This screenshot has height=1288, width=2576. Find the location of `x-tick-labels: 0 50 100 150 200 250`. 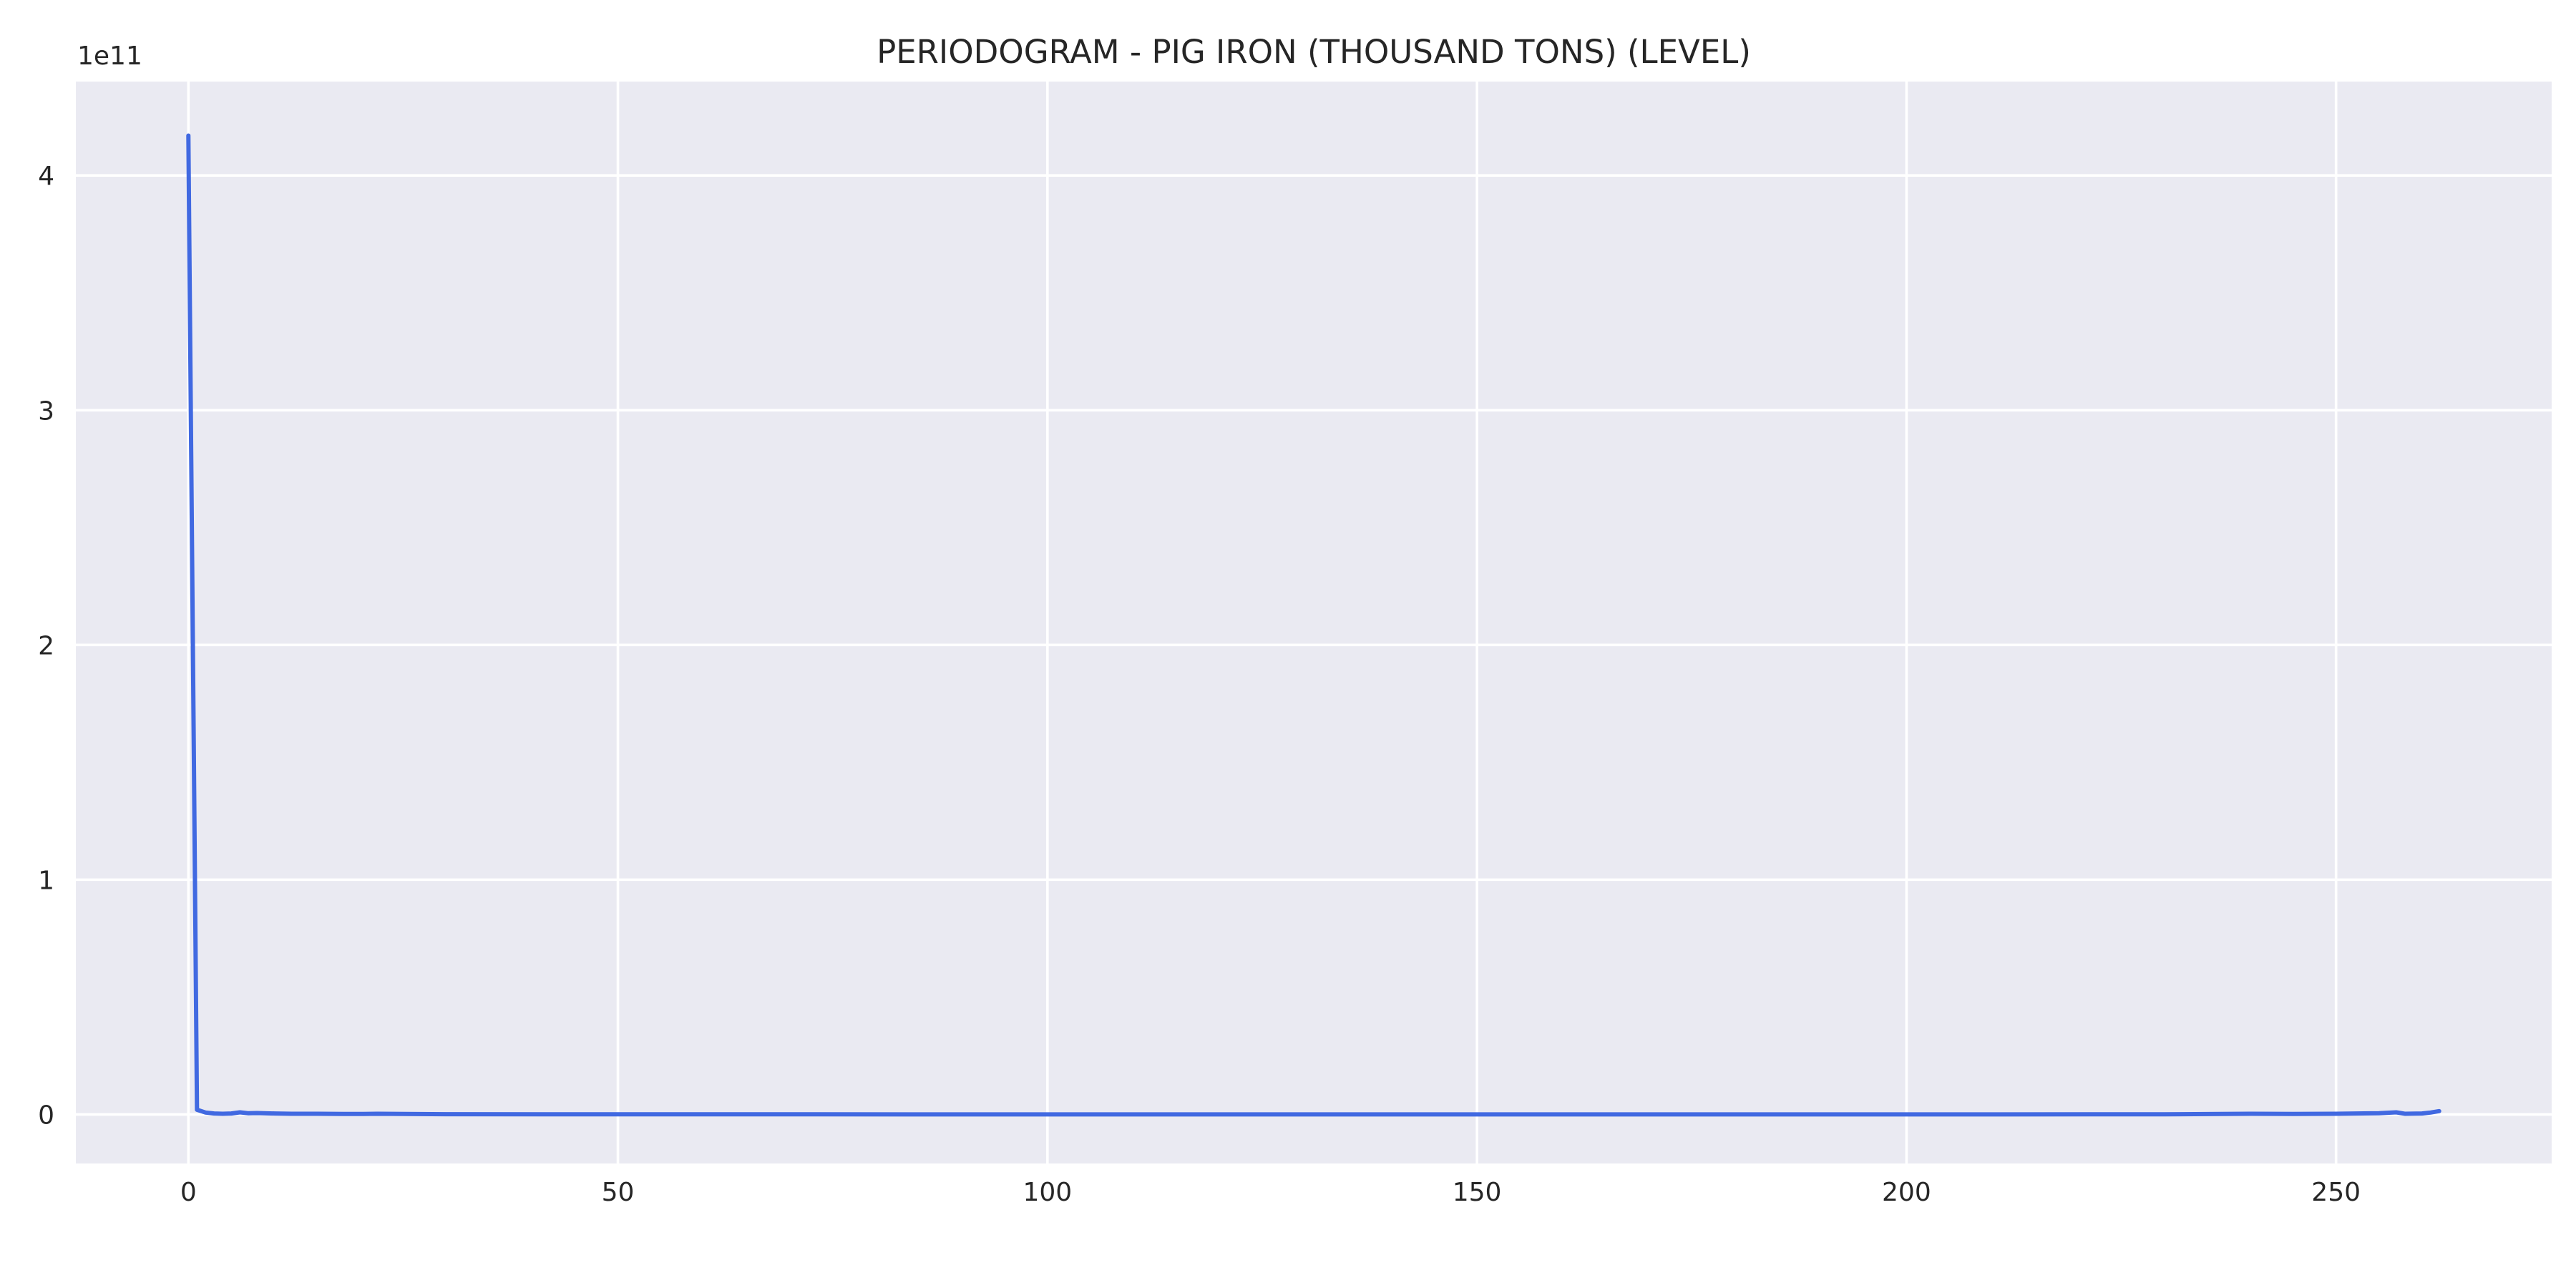

x-tick-labels: 0 50 100 150 200 250 is located at coordinates (1270, 1192).